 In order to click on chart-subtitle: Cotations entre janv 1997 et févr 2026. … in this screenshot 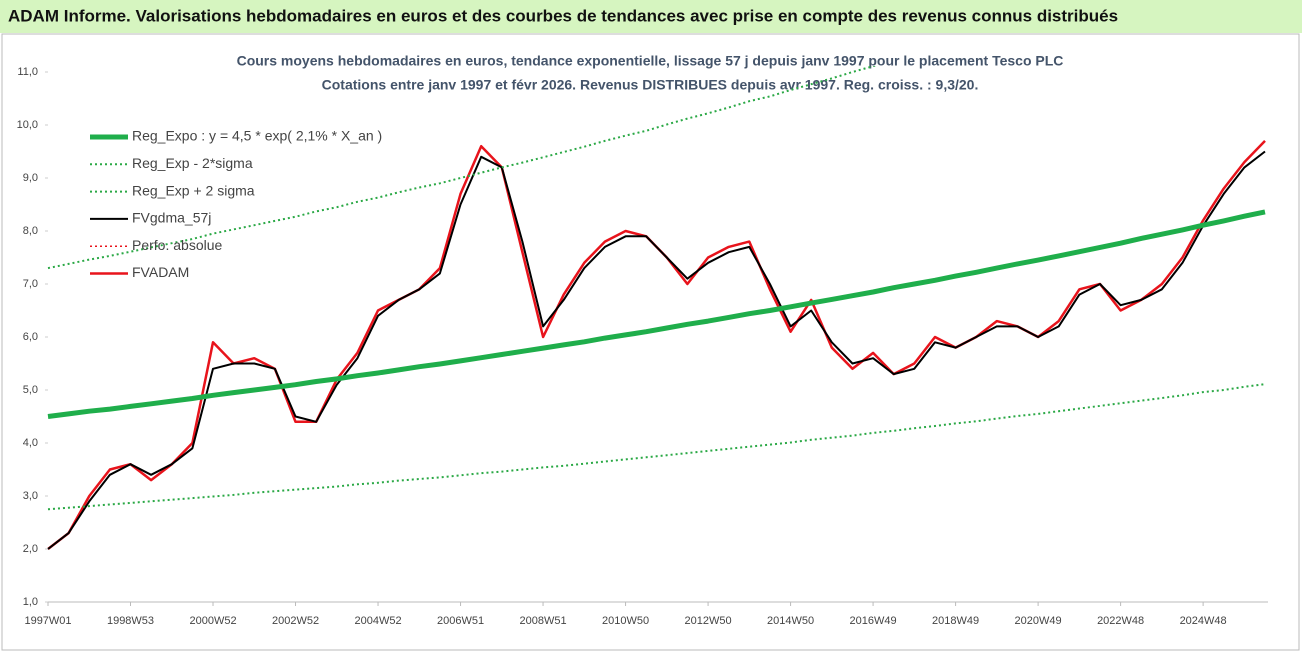, I will do `click(650, 85)`.